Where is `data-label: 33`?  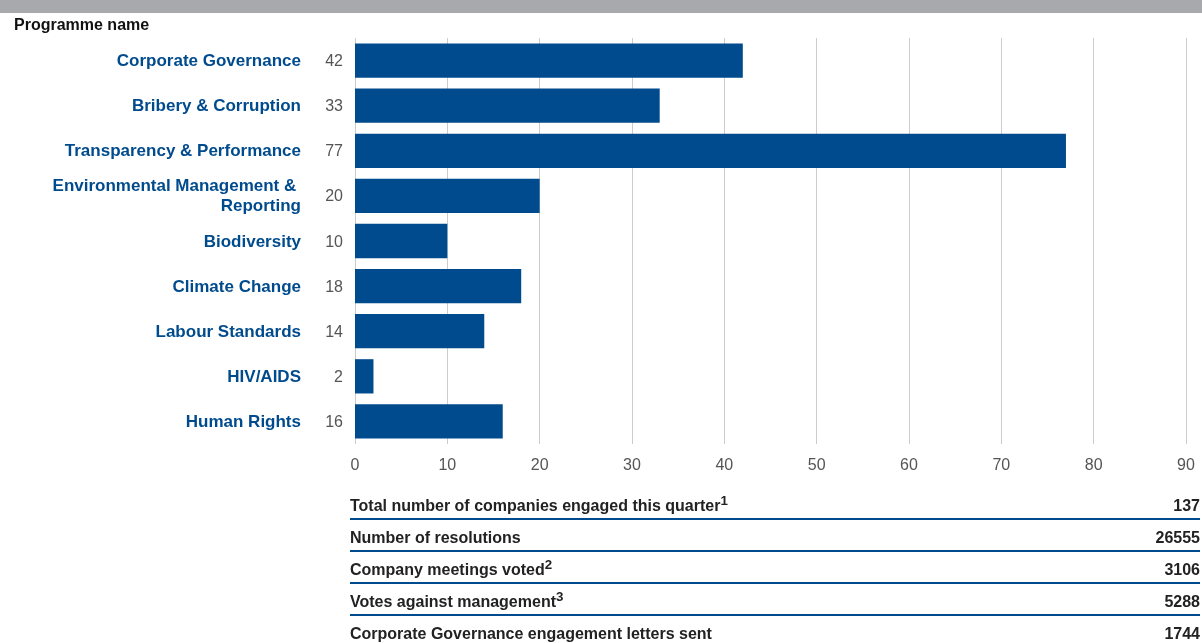 data-label: 33 is located at coordinates (334, 106).